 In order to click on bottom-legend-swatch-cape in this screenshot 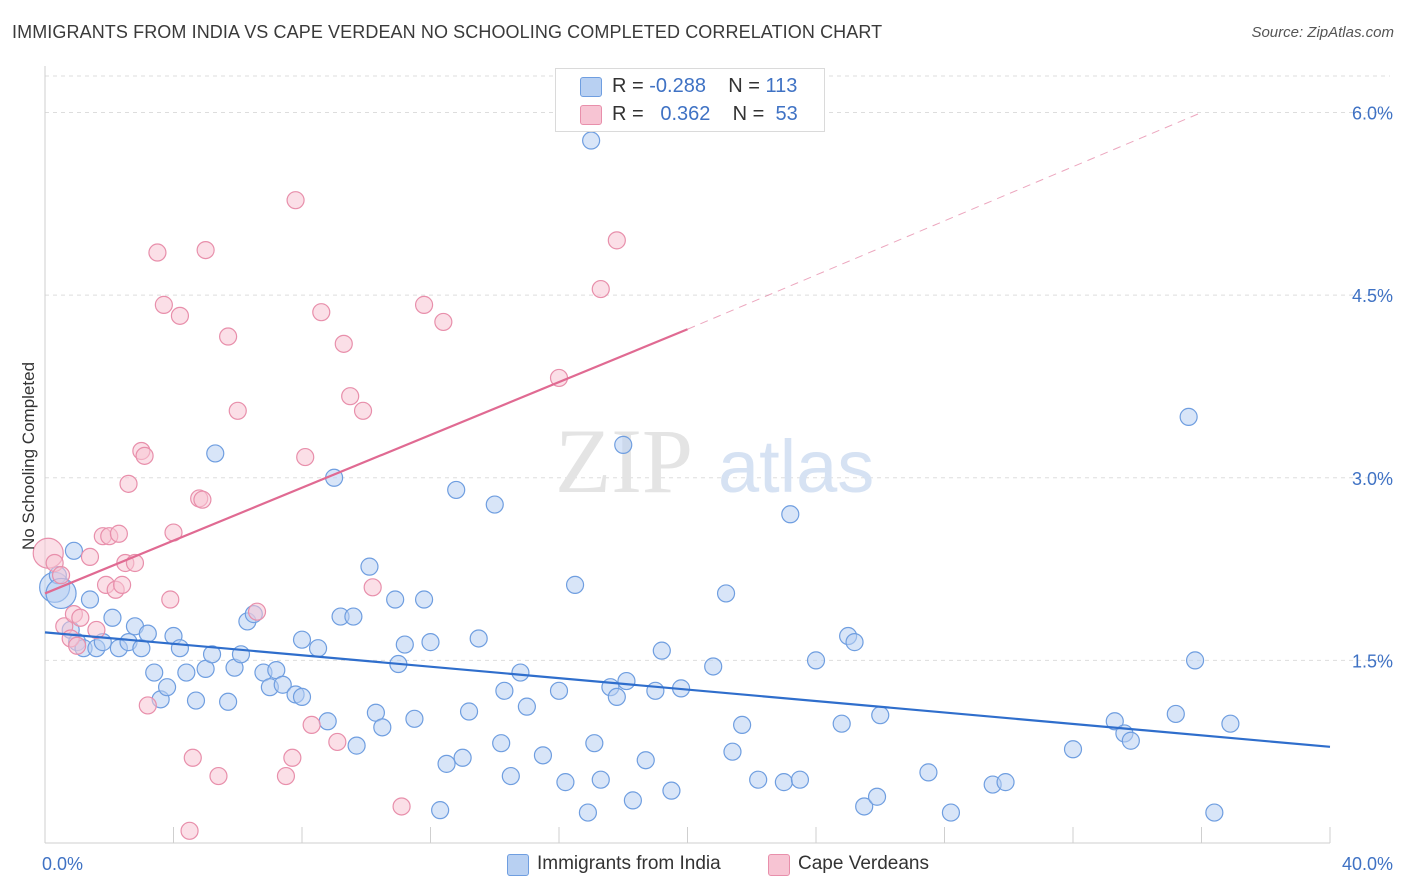, I will do `click(779, 865)`.